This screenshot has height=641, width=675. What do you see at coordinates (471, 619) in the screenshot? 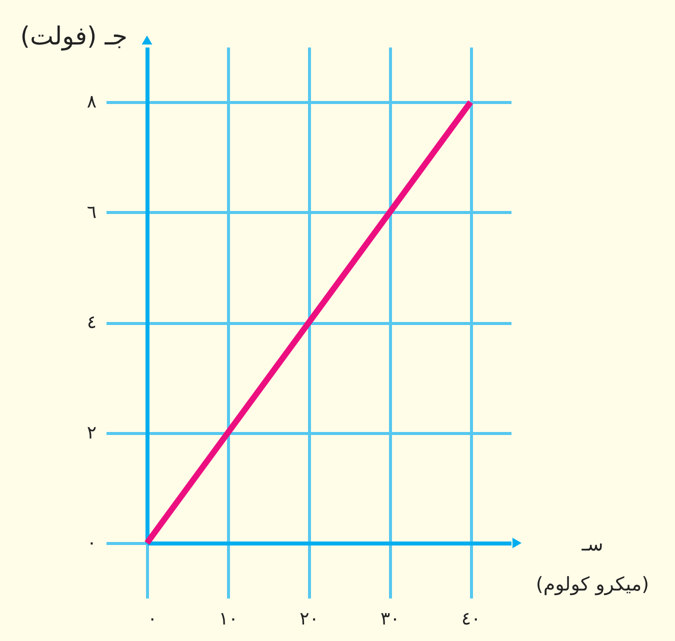
I see `x-tick-label: ٤٠` at bounding box center [471, 619].